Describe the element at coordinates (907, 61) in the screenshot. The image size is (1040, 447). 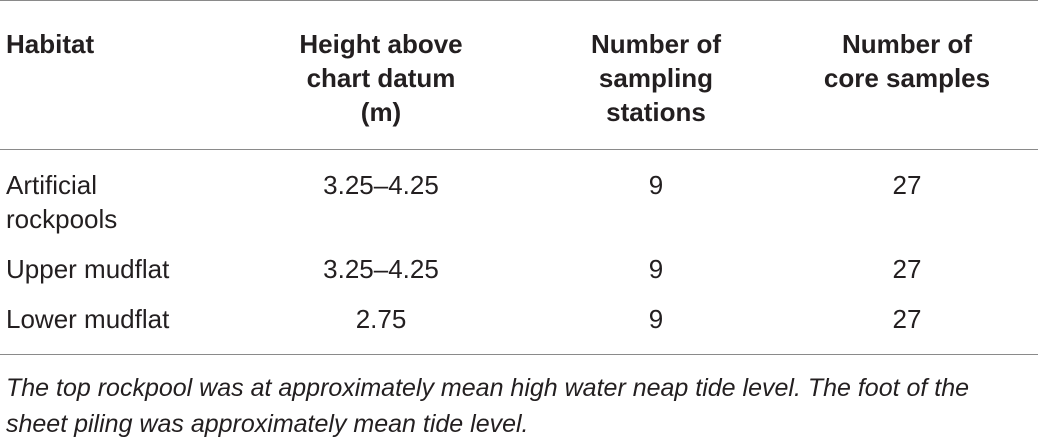
I see `header-number-of-core-samples: Number of core samples` at that location.